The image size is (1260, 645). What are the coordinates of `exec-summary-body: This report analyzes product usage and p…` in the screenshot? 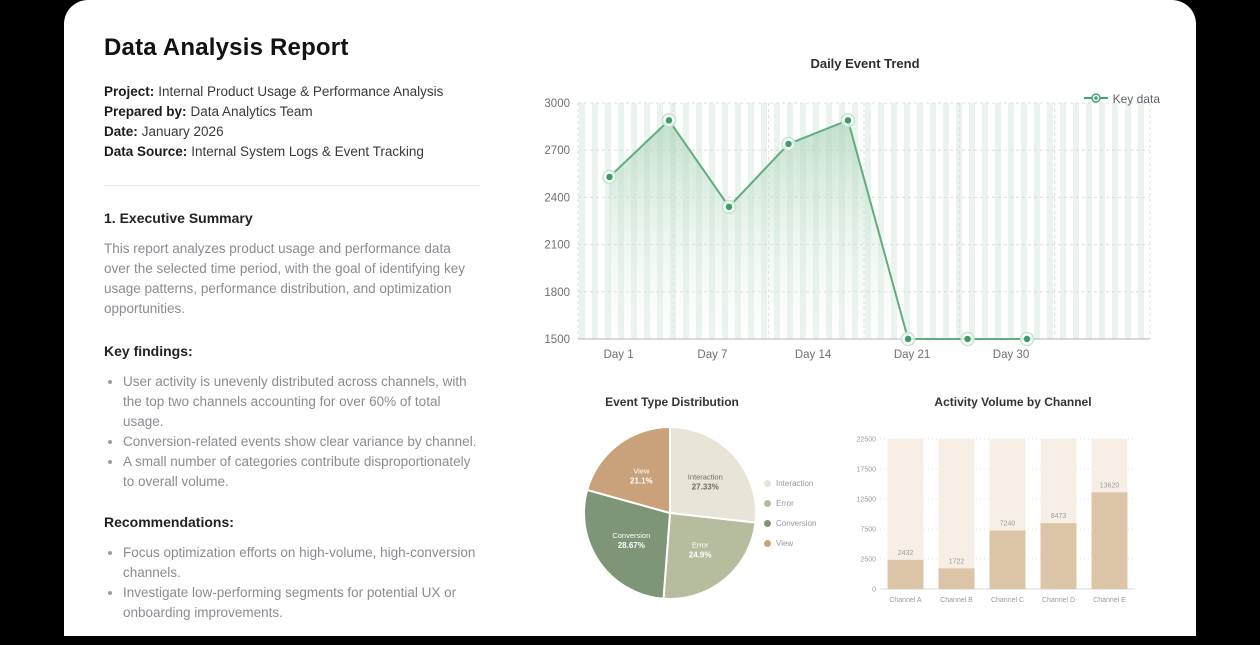 It's located at (284, 278).